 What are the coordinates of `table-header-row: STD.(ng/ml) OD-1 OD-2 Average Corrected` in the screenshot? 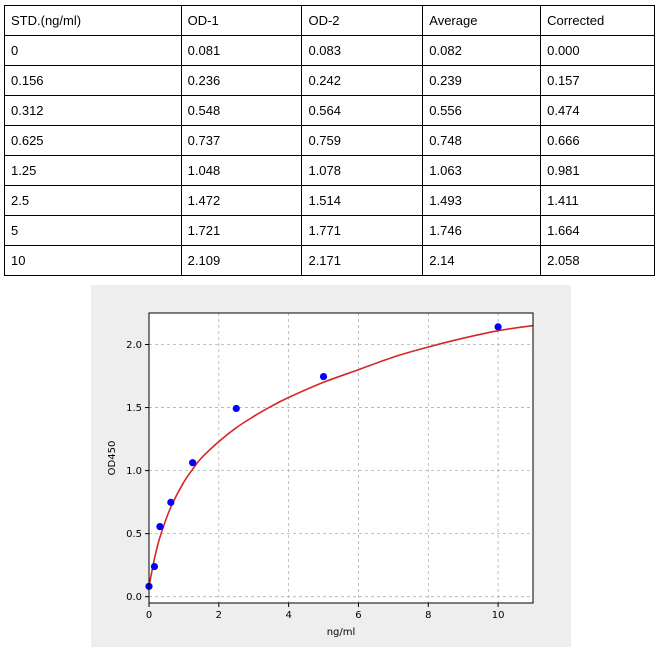 It's located at (329, 20).